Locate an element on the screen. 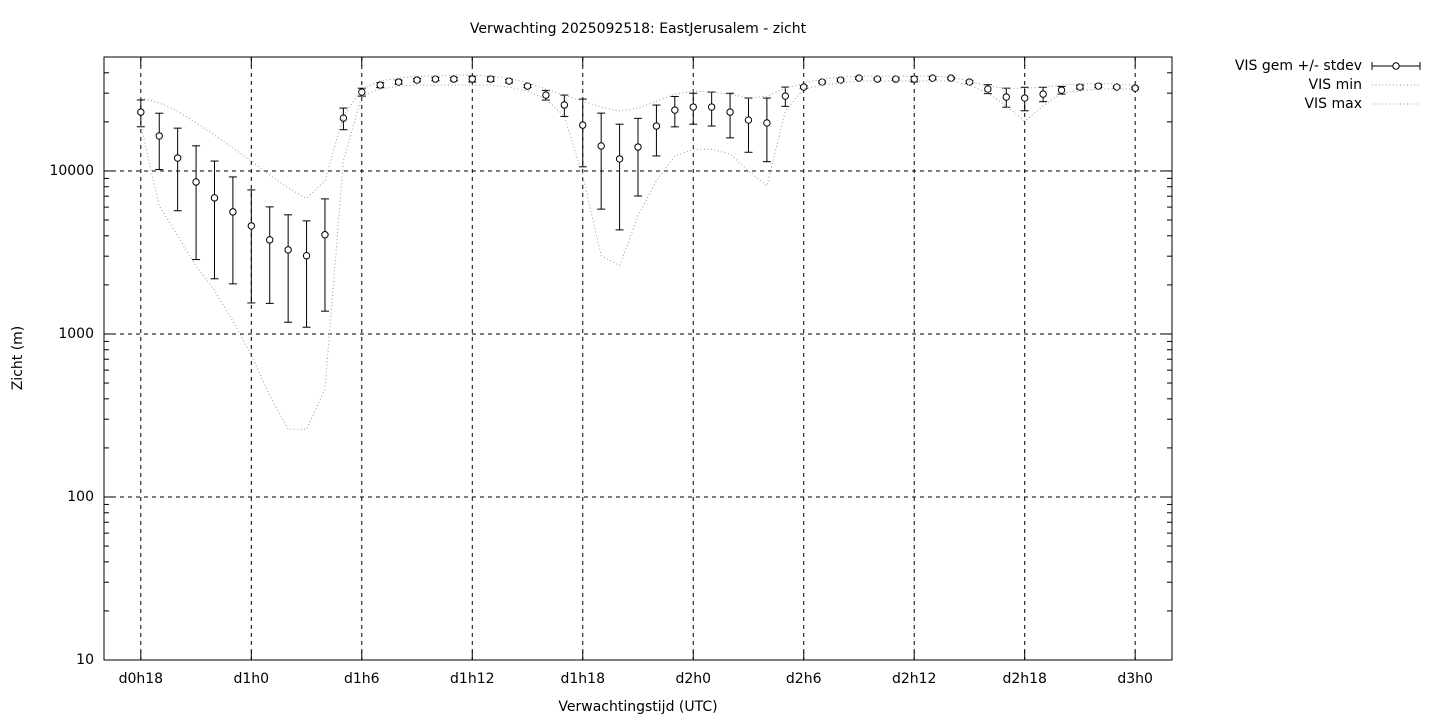 This screenshot has height=720, width=1440. x-tick-label: d2h18 is located at coordinates (1024, 679).